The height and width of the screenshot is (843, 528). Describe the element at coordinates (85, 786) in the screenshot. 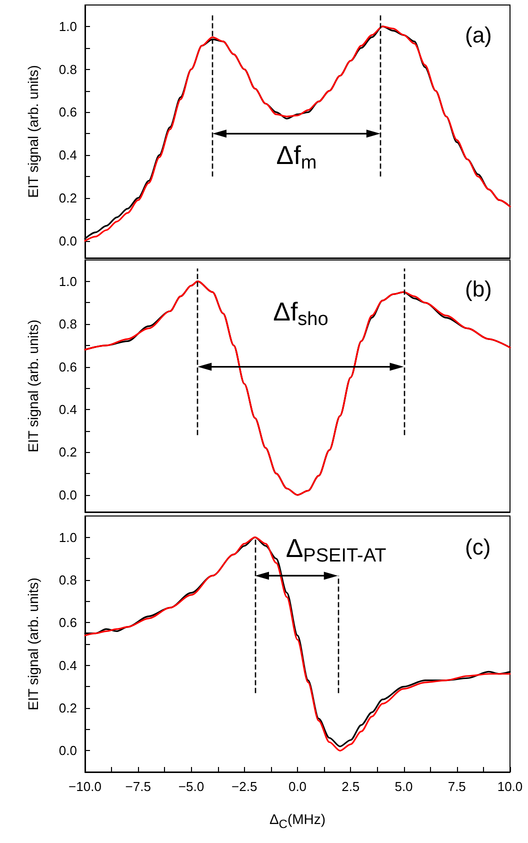

I see `x-tick-label: −10.0` at that location.